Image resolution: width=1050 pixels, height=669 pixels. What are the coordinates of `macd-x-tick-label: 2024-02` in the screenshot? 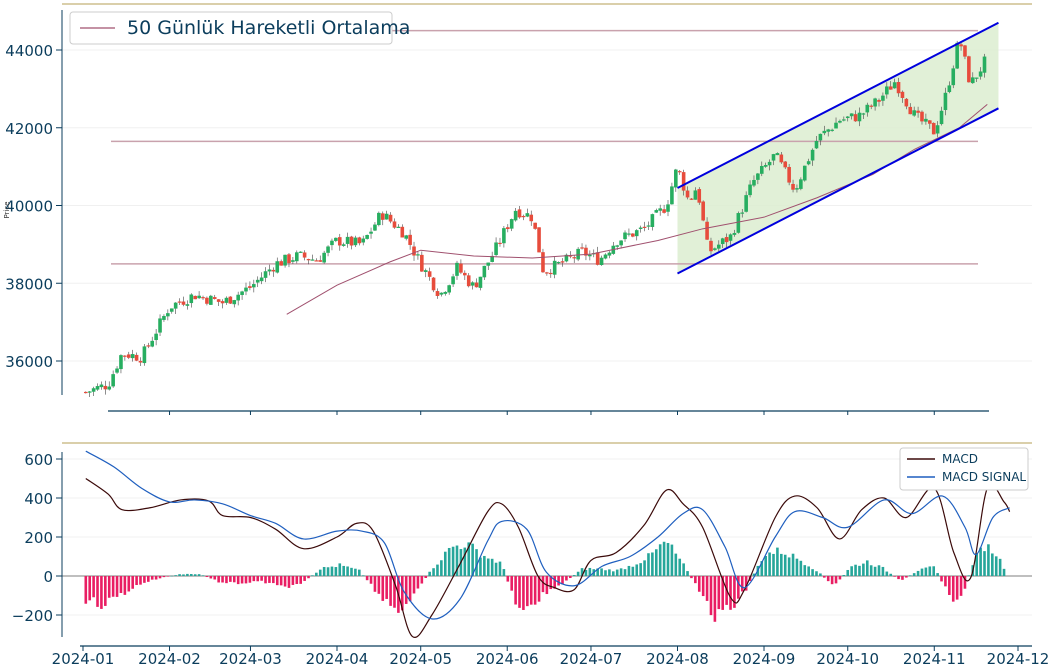 It's located at (169, 659).